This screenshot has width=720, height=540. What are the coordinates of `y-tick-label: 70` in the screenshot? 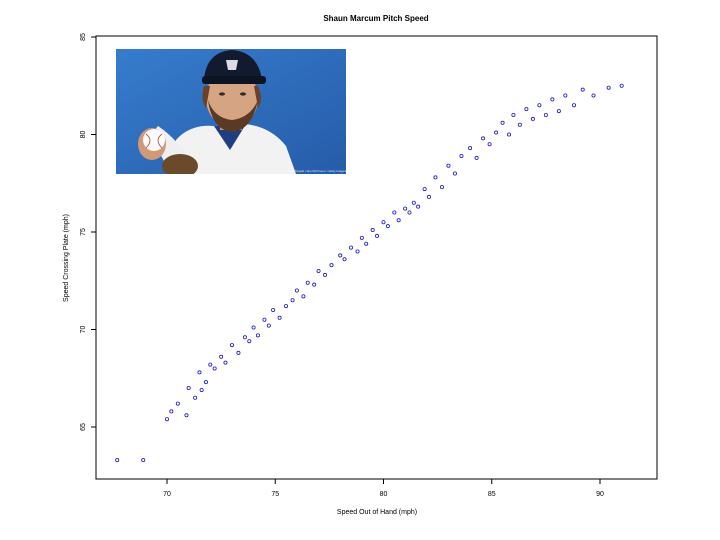 It's located at (83, 330).